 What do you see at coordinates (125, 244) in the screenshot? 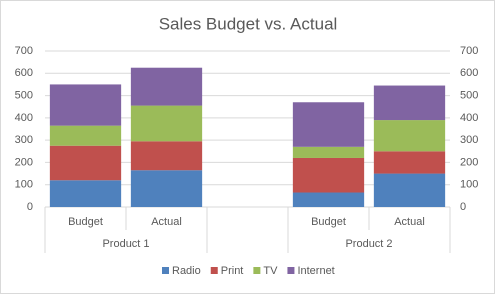
I see `group-label: Product 1` at bounding box center [125, 244].